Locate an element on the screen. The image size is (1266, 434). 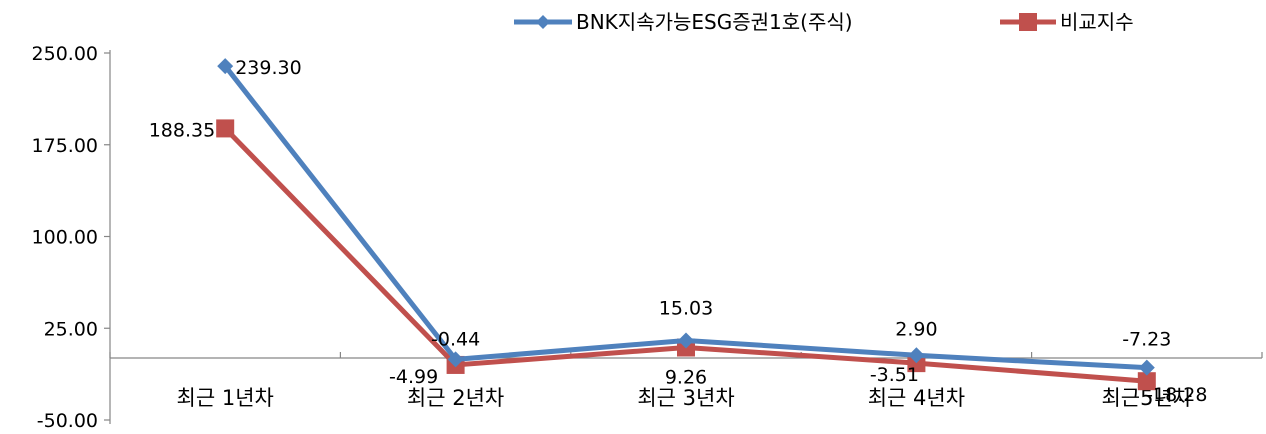
legend-marker-diamond is located at coordinates (543, 22).